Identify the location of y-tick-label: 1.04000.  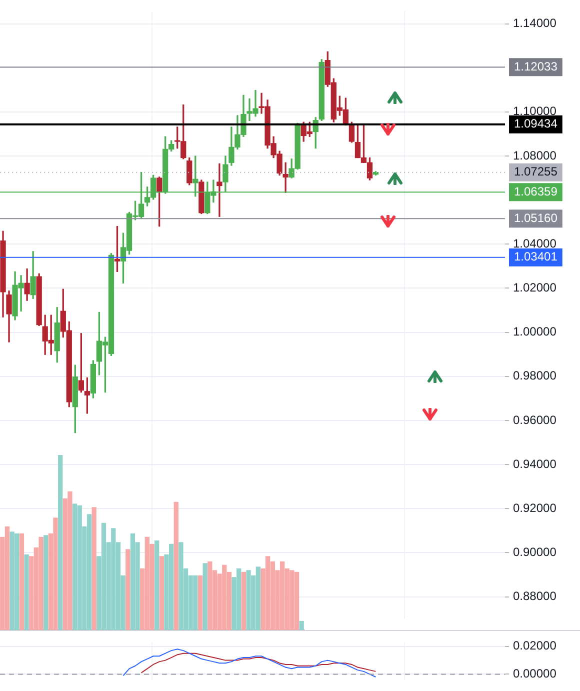
(535, 243).